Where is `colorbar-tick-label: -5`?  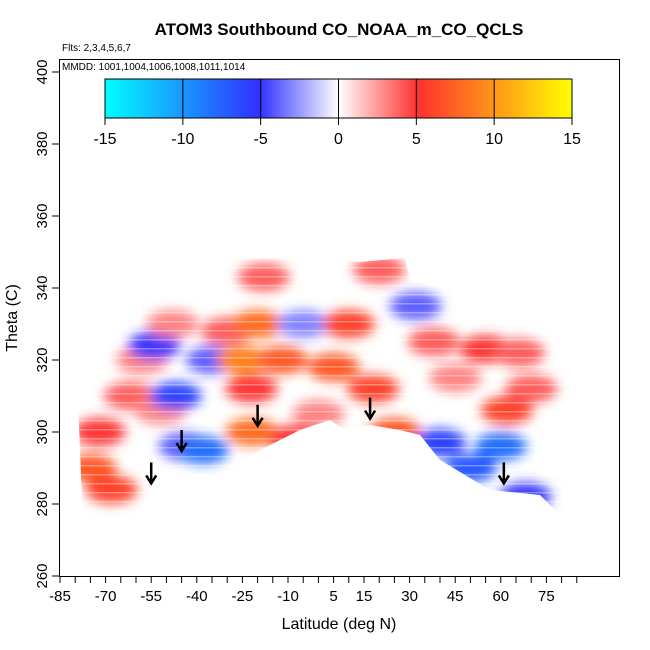
colorbar-tick-label: -5 is located at coordinates (261, 139).